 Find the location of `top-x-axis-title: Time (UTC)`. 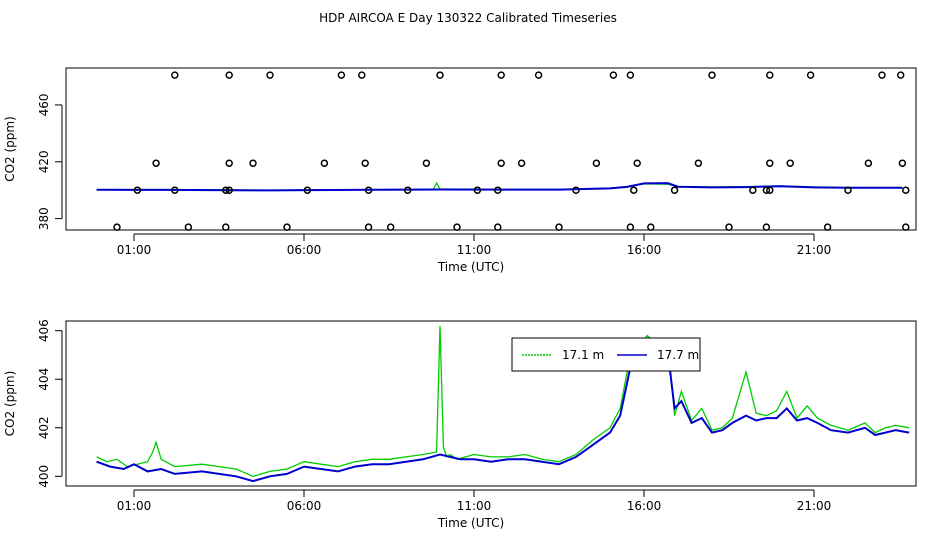

top-x-axis-title: Time (UTC) is located at coordinates (470, 267).